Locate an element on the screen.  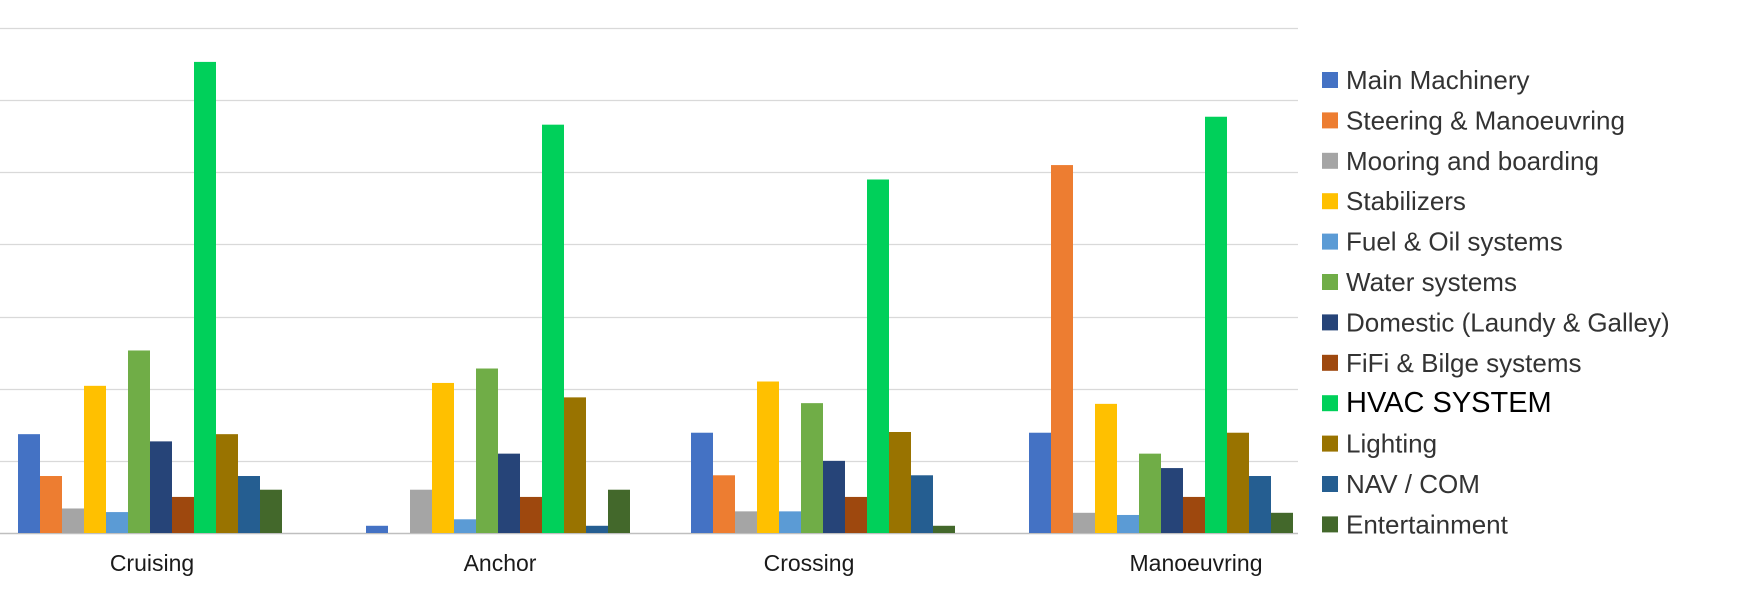
legend-label: Domestic (Laundy & Galley) is located at coordinates (1508, 322).